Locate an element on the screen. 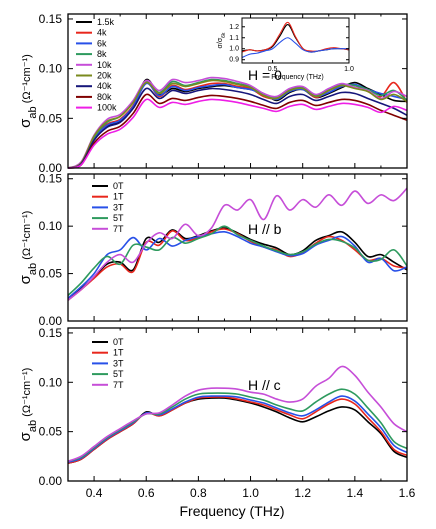 Image resolution: width=436 pixels, height=529 pixels. series-line-80k is located at coordinates (237, 131).